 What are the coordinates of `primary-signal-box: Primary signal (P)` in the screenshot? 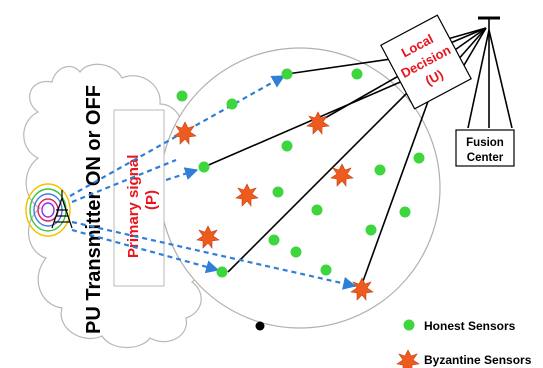 It's located at (139, 198).